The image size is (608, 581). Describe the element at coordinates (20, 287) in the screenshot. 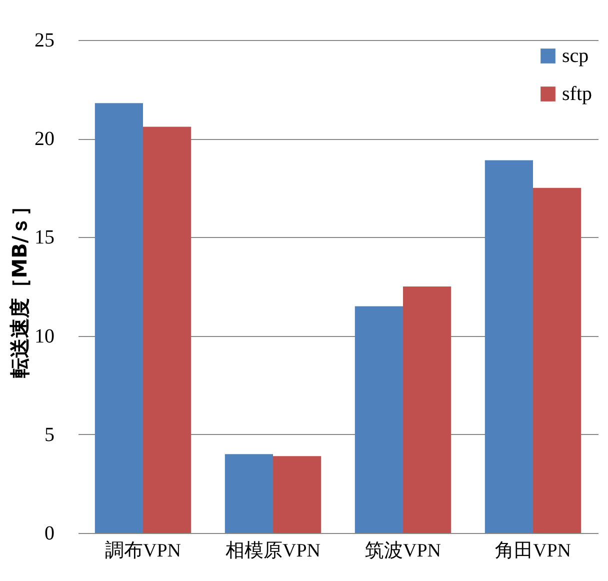

I see `y-axis-title: 転送速度［MB/ｓ］` at that location.